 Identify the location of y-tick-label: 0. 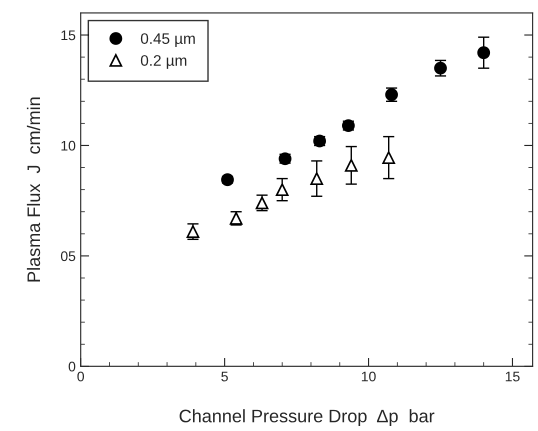
(72, 367).